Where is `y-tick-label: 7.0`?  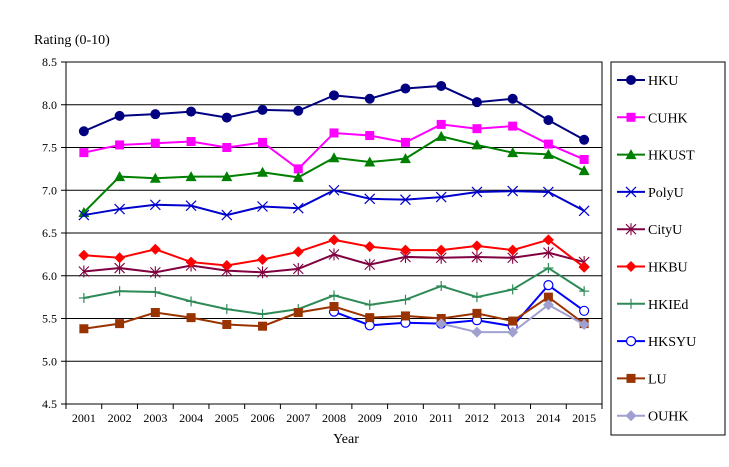 y-tick-label: 7.0 is located at coordinates (49, 190).